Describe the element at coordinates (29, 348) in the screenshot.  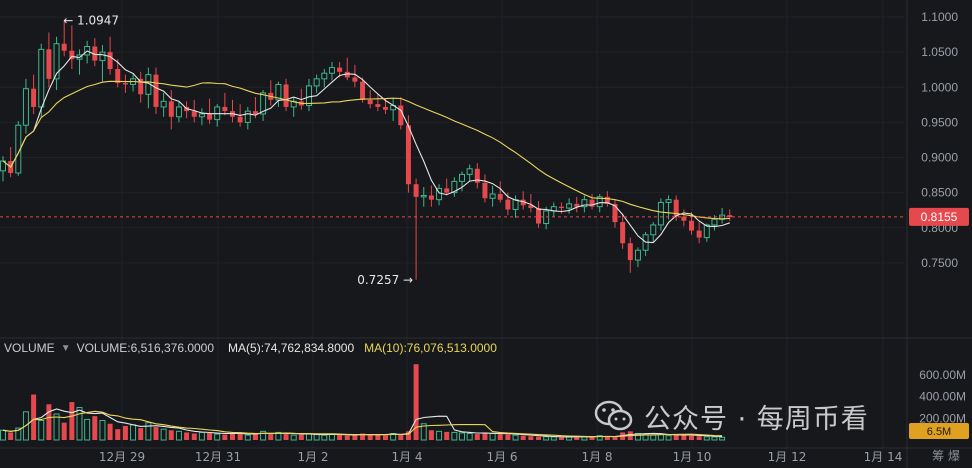
I see `volume-title: VOLUME` at that location.